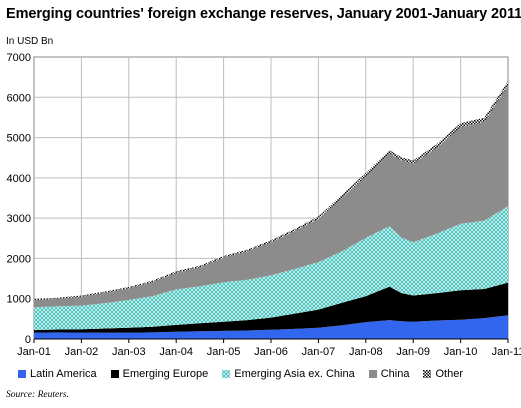  I want to click on legend-item-other: Other, so click(443, 374).